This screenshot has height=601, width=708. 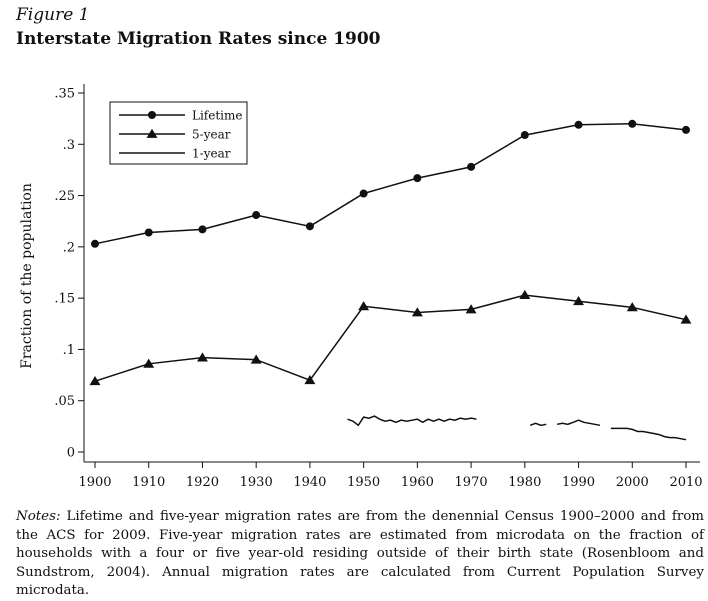 I want to click on y-tick-label: .05, so click(x=64, y=401).